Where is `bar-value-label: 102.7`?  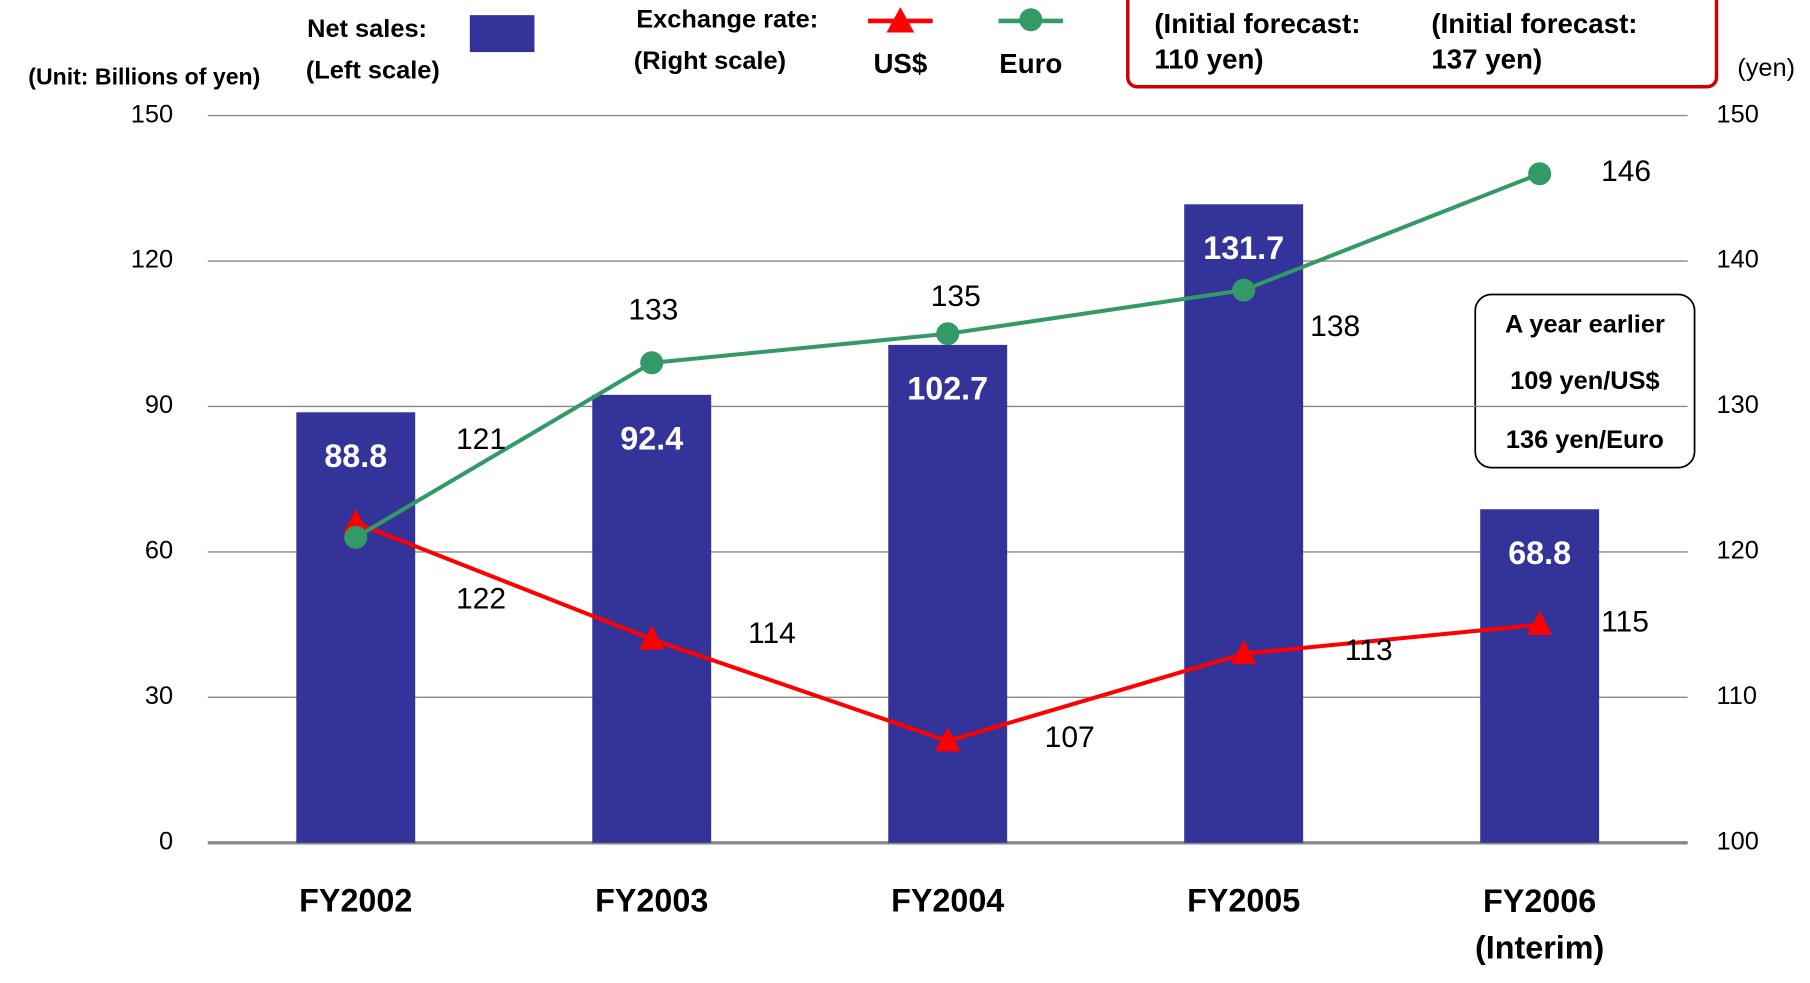 bar-value-label: 102.7 is located at coordinates (947, 389).